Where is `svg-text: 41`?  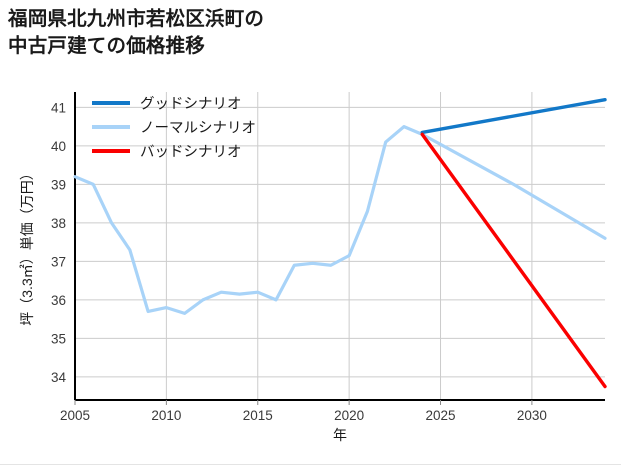 svg-text: 41 is located at coordinates (58, 107).